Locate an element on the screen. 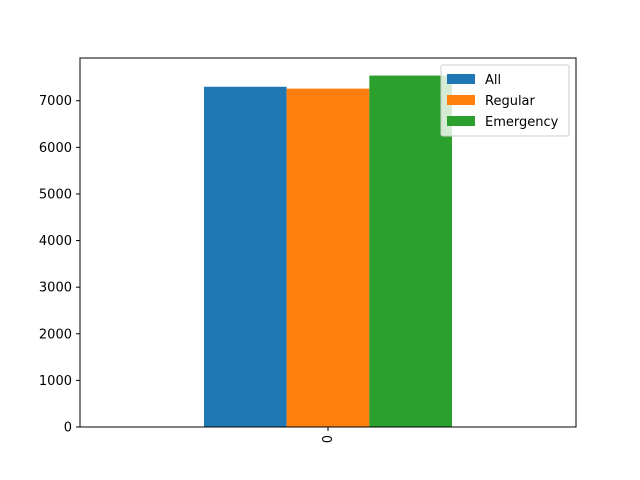 The width and height of the screenshot is (640, 480). y-tick-label: 0 is located at coordinates (68, 428).